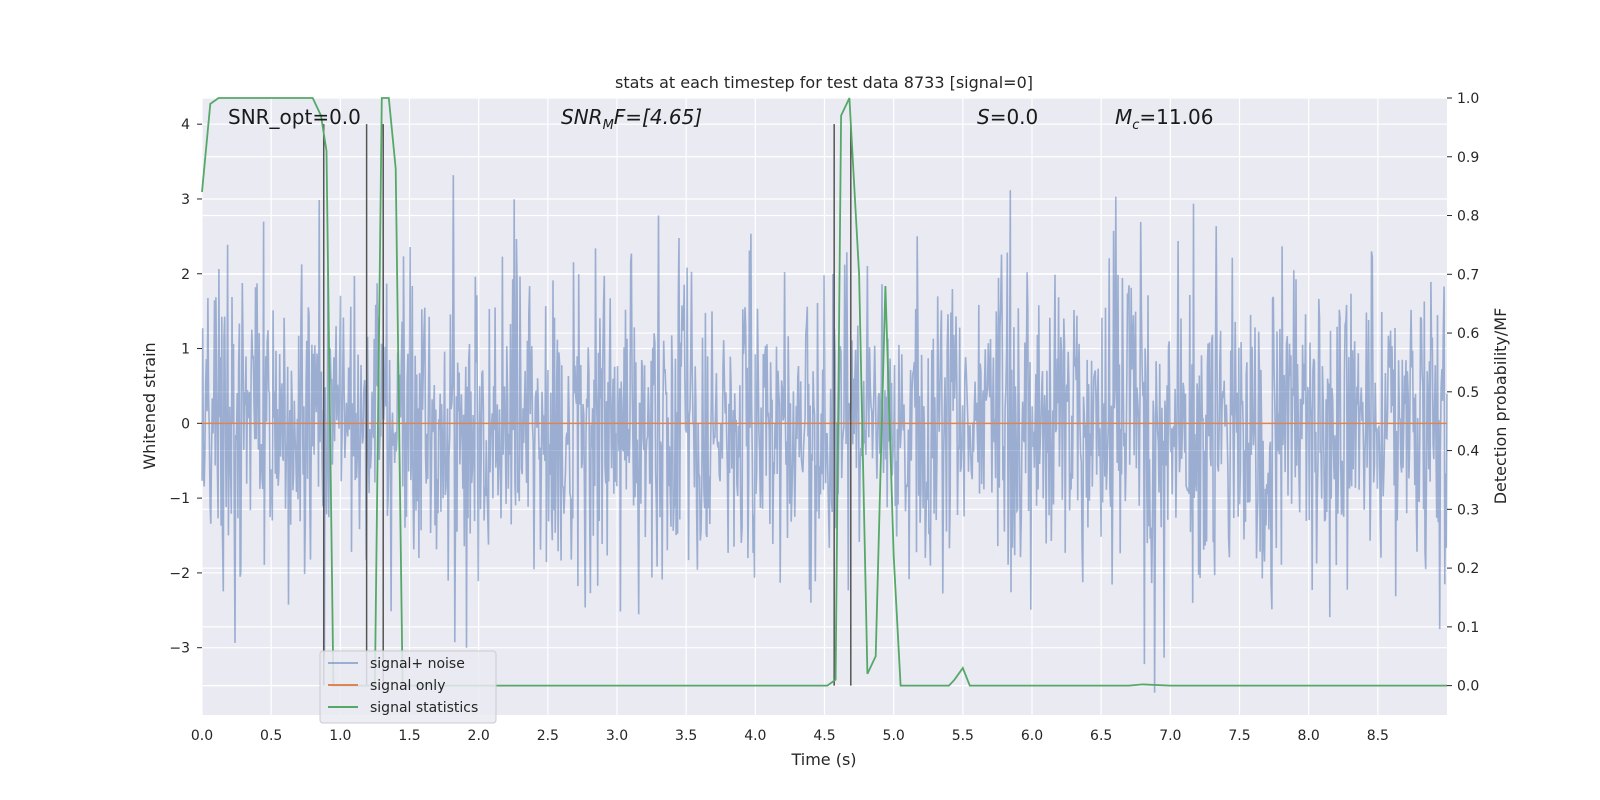 The width and height of the screenshot is (1600, 800). What do you see at coordinates (417, 664) in the screenshot?
I see `legend-label-signal-noise: signal+ noise` at bounding box center [417, 664].